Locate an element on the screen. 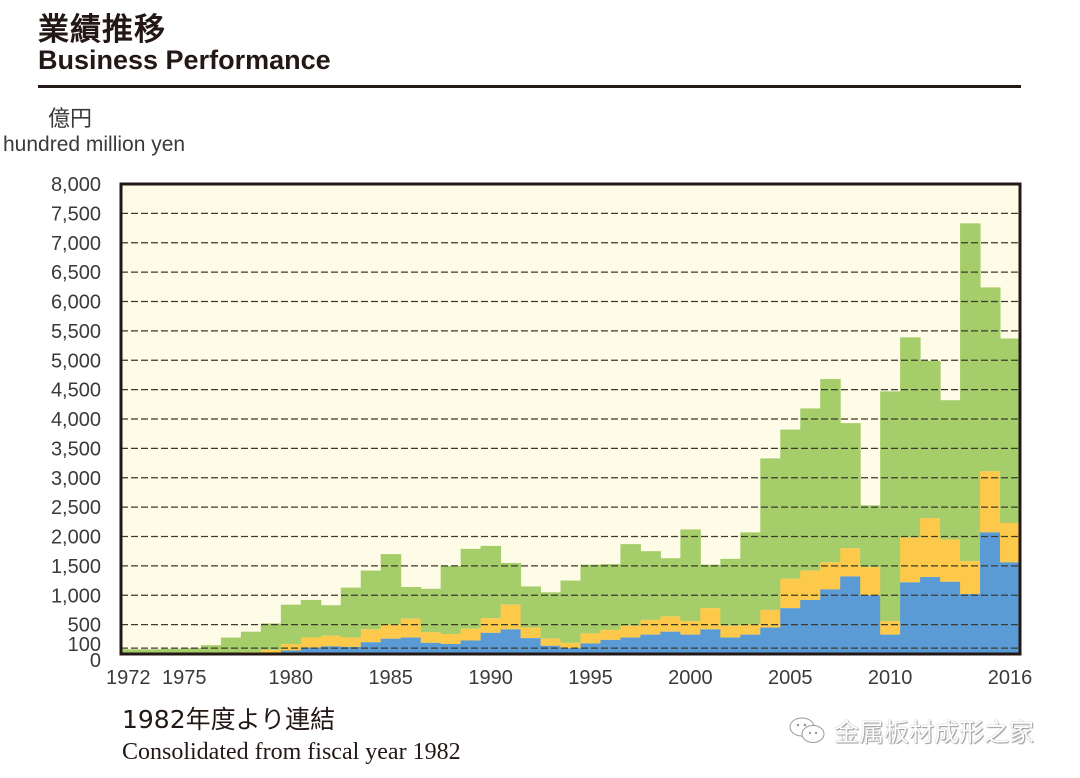 This screenshot has height=778, width=1080. x-tick-label: 1985 is located at coordinates (390, 678).